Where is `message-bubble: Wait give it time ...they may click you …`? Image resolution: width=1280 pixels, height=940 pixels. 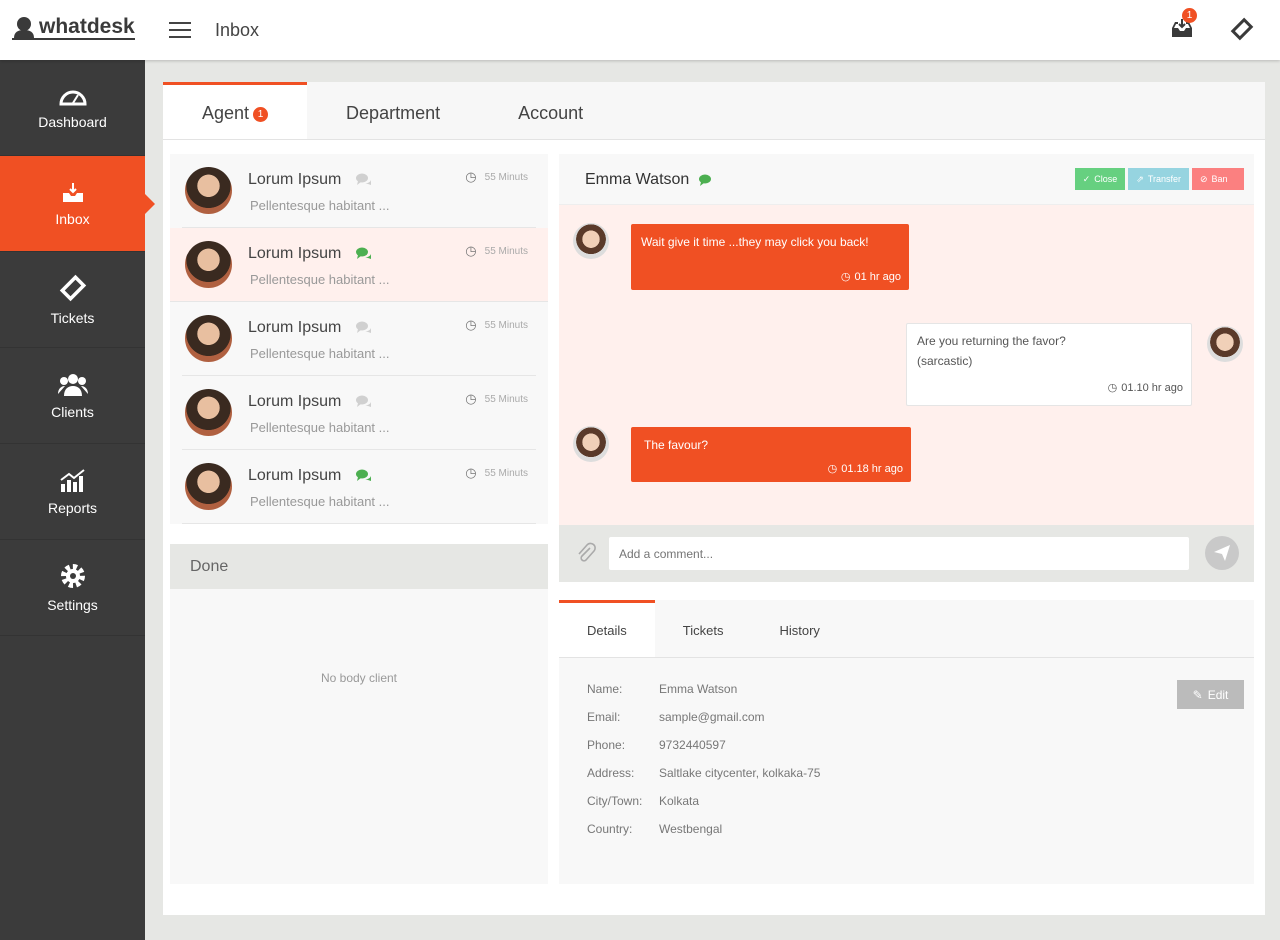 message-bubble: Wait give it time ...they may click you … is located at coordinates (770, 257).